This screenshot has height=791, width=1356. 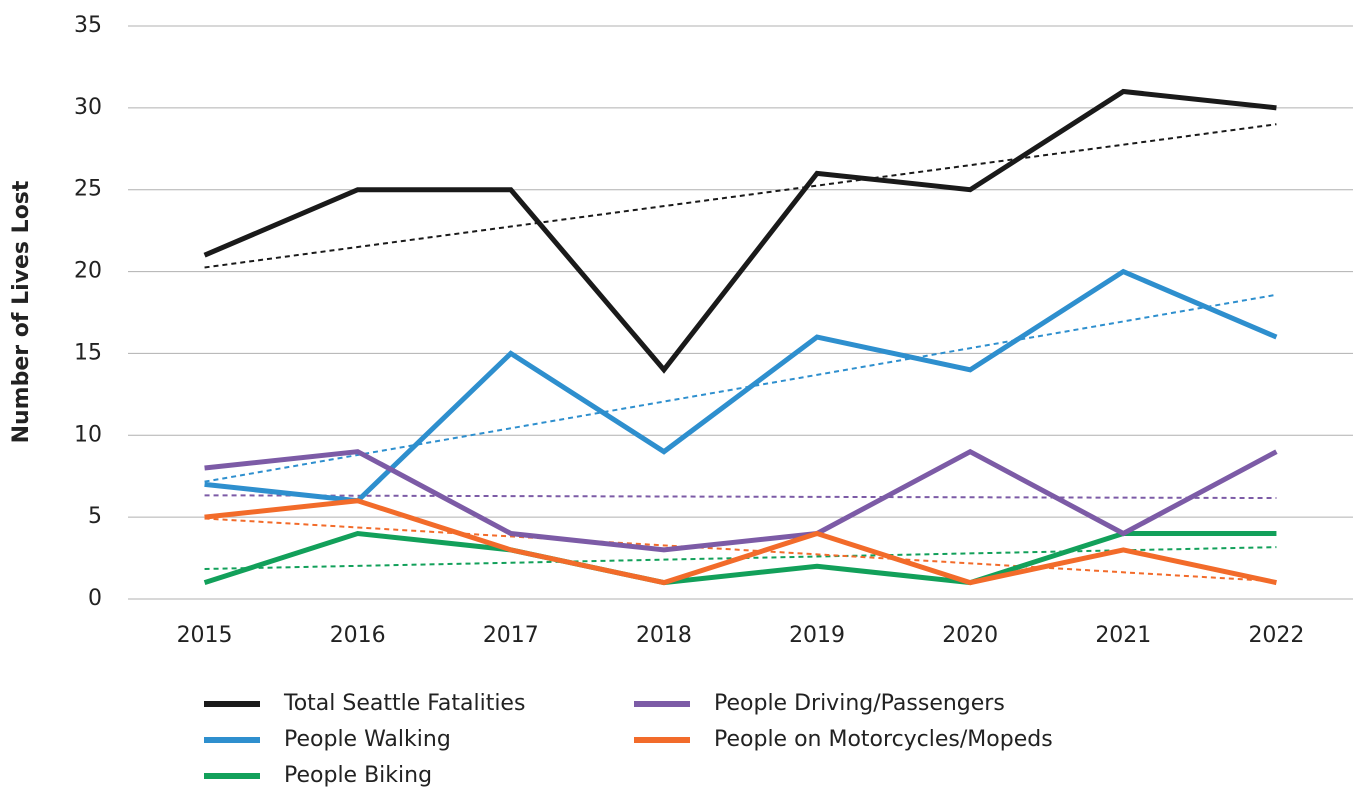 What do you see at coordinates (88, 25) in the screenshot?
I see `y-tick-label: 35` at bounding box center [88, 25].